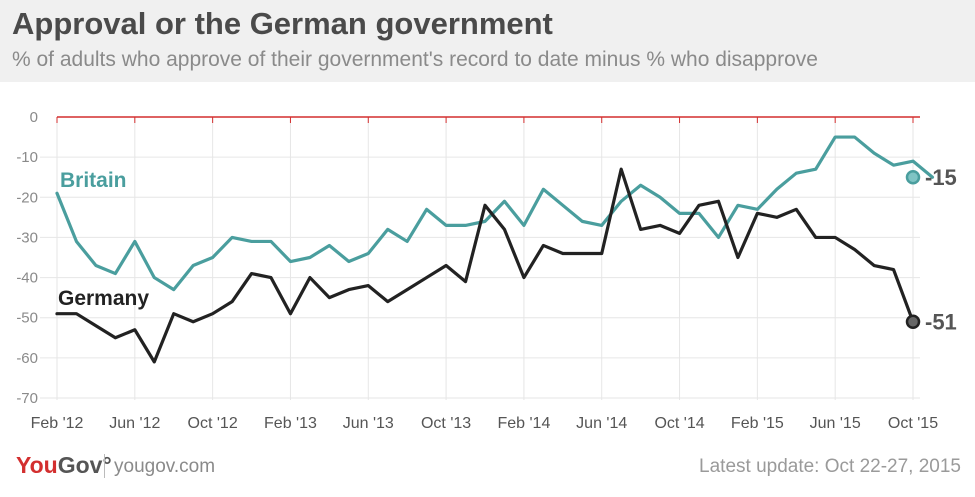 This screenshot has height=497, width=975. What do you see at coordinates (913, 423) in the screenshot?
I see `x-tick-label: Oct '15` at bounding box center [913, 423].